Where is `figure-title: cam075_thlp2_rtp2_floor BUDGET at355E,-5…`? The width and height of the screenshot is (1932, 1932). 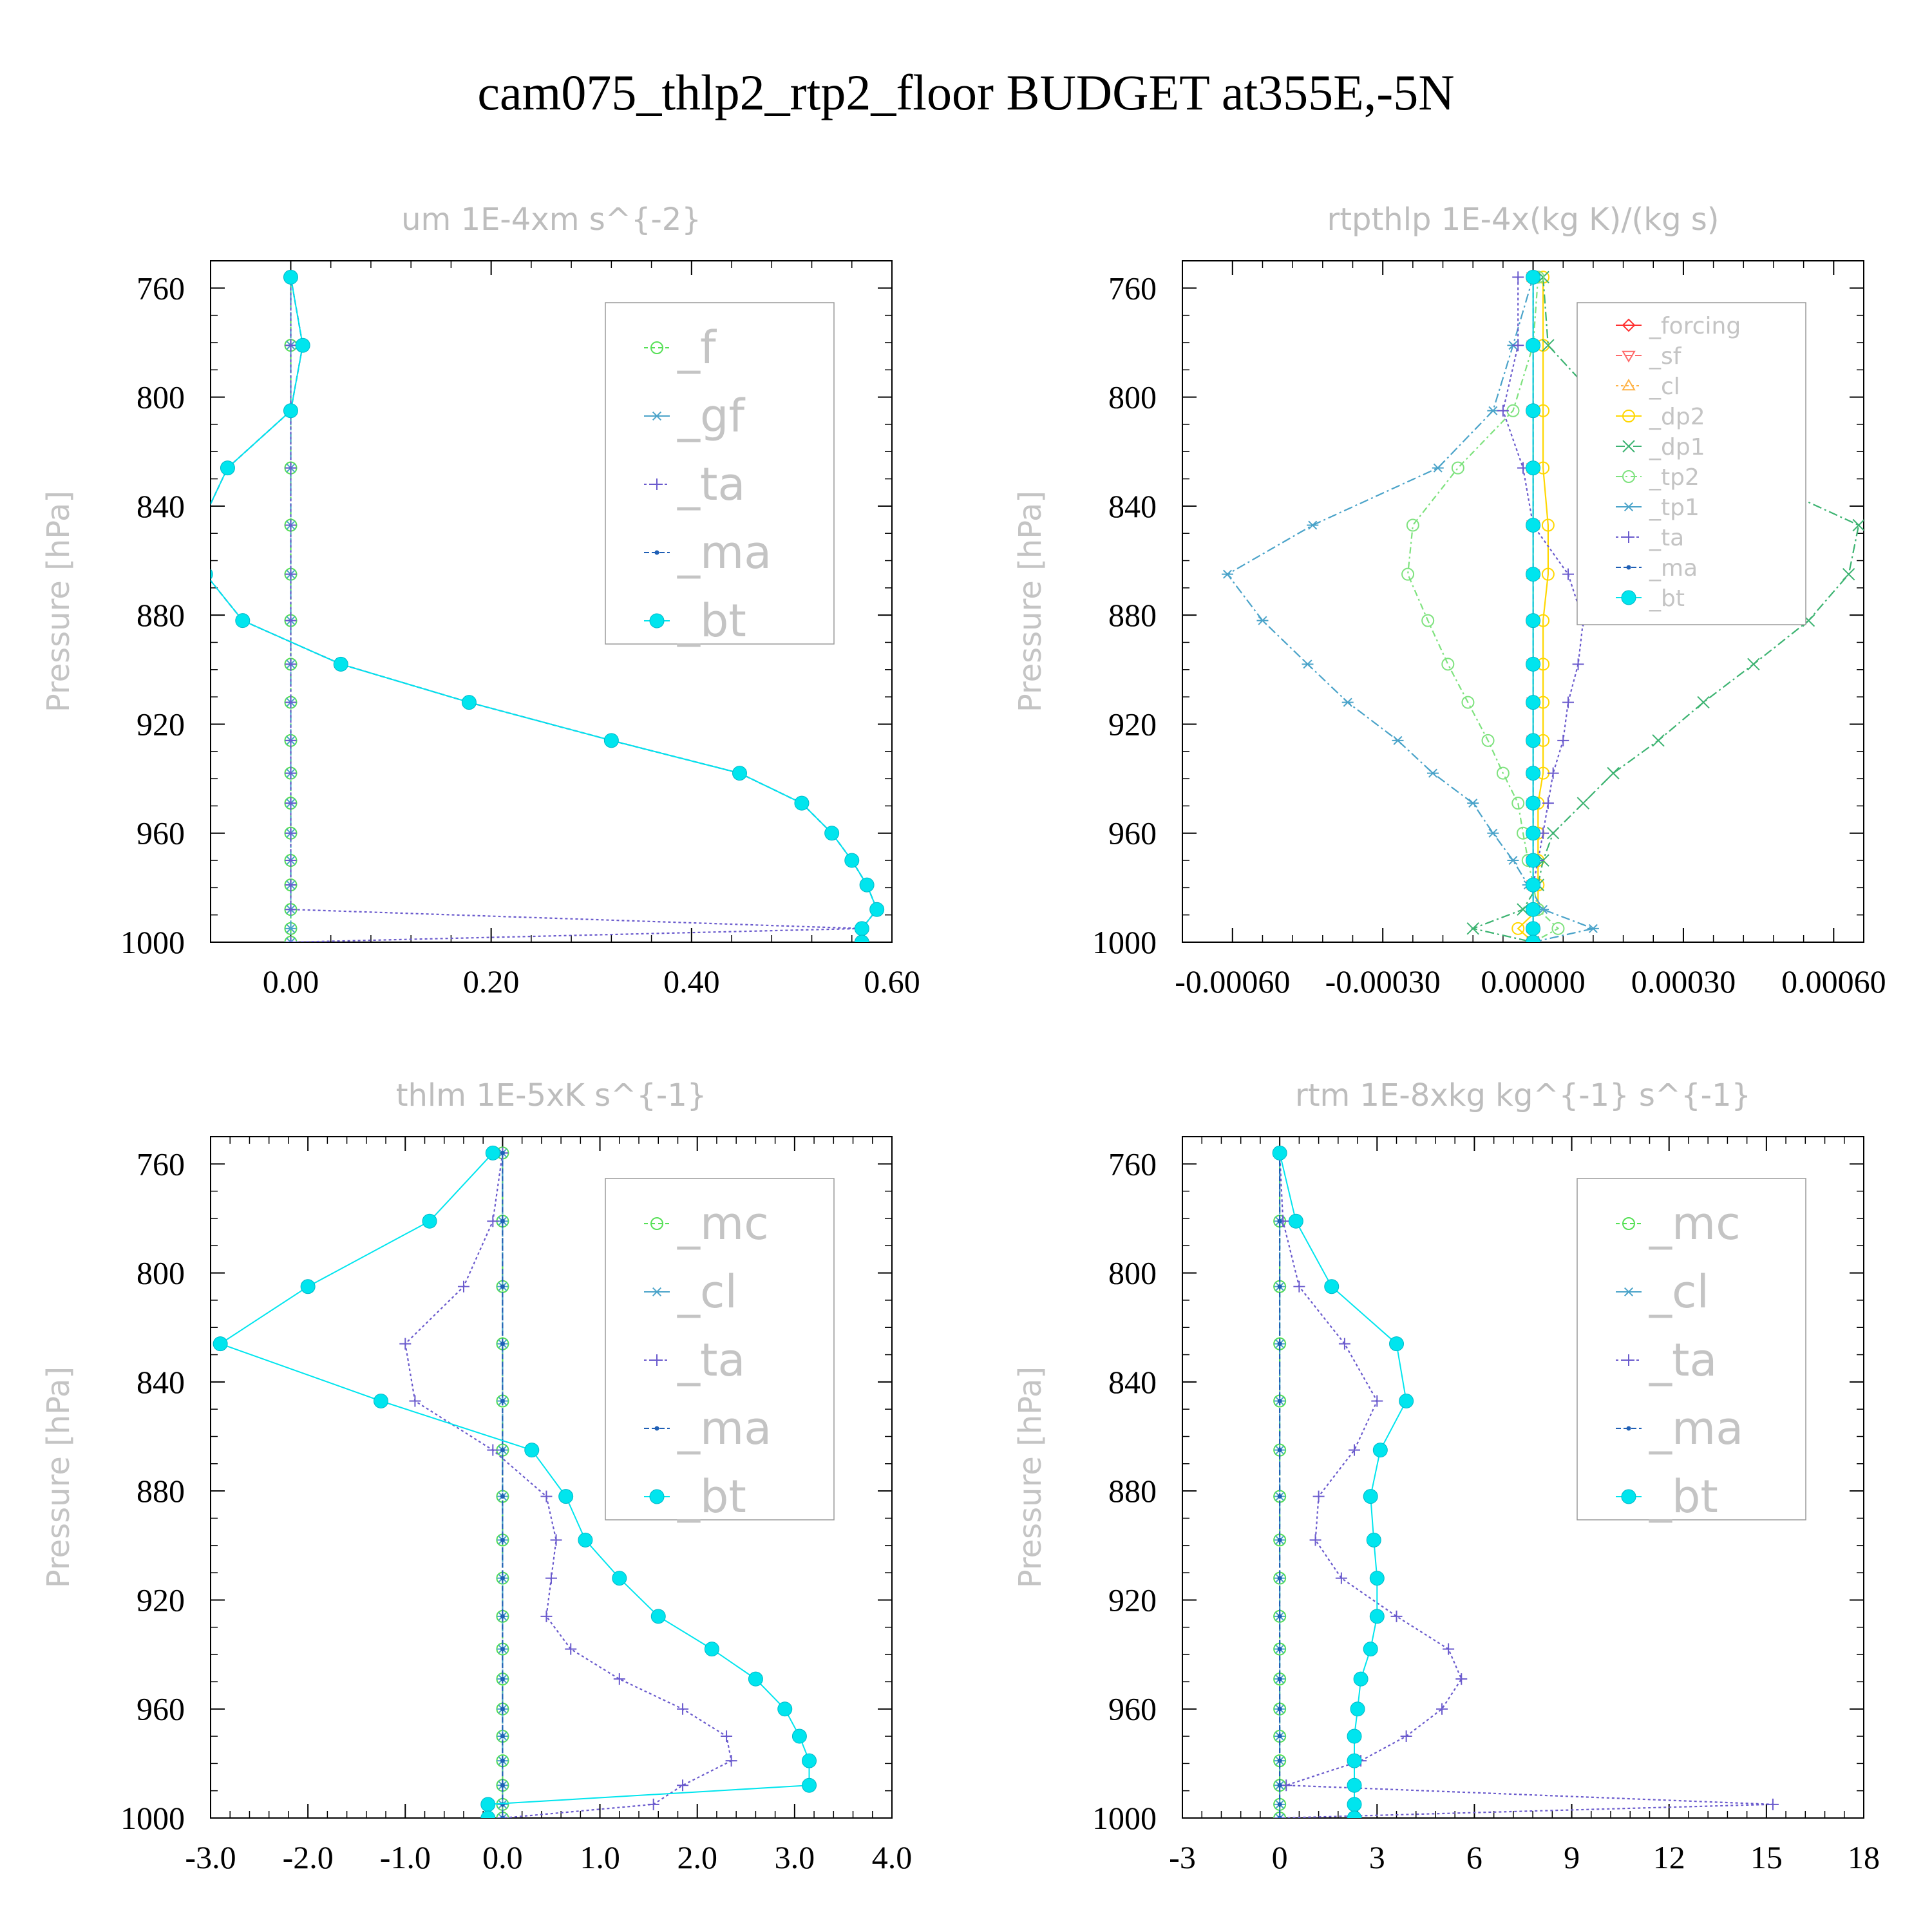
figure-title: cam075_thlp2_rtp2_floor BUDGET at355E,-5… is located at coordinates (966, 92).